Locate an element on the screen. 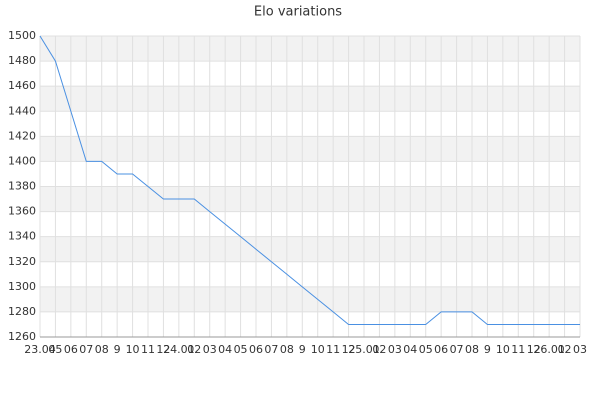 The image size is (600, 400). y-tick-label: 1500 is located at coordinates (22, 35).